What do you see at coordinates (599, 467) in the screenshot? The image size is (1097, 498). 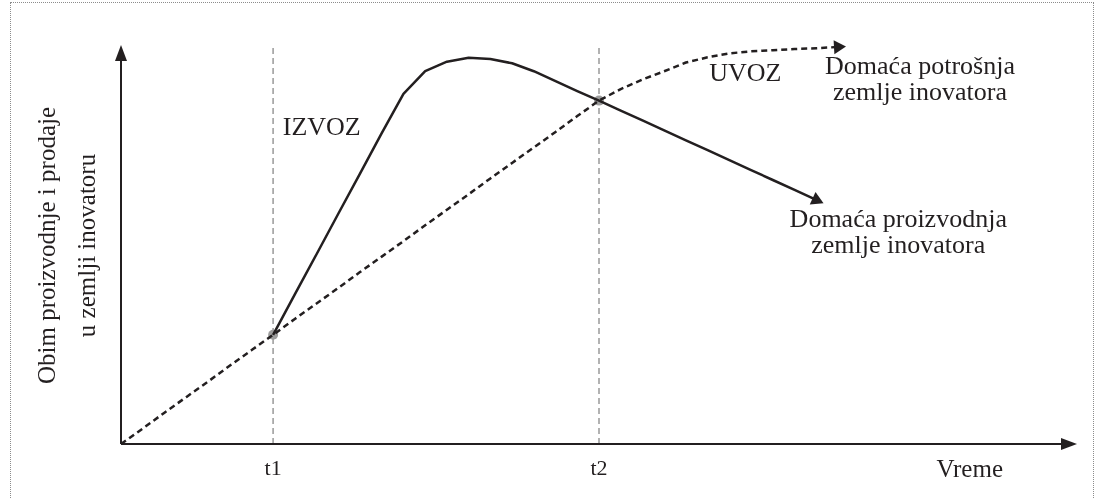 I see `x-tick-label: t2` at bounding box center [599, 467].